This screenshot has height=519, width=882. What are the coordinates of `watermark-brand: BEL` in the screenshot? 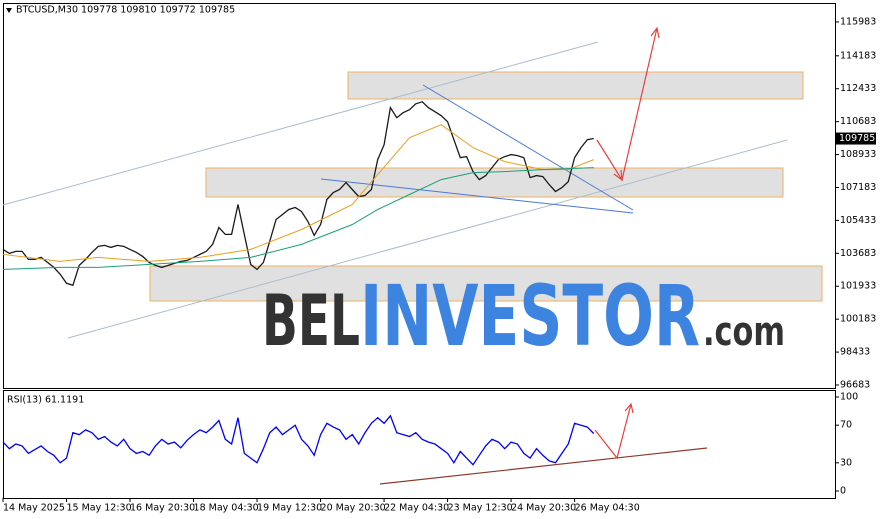 It's located at (311, 321).